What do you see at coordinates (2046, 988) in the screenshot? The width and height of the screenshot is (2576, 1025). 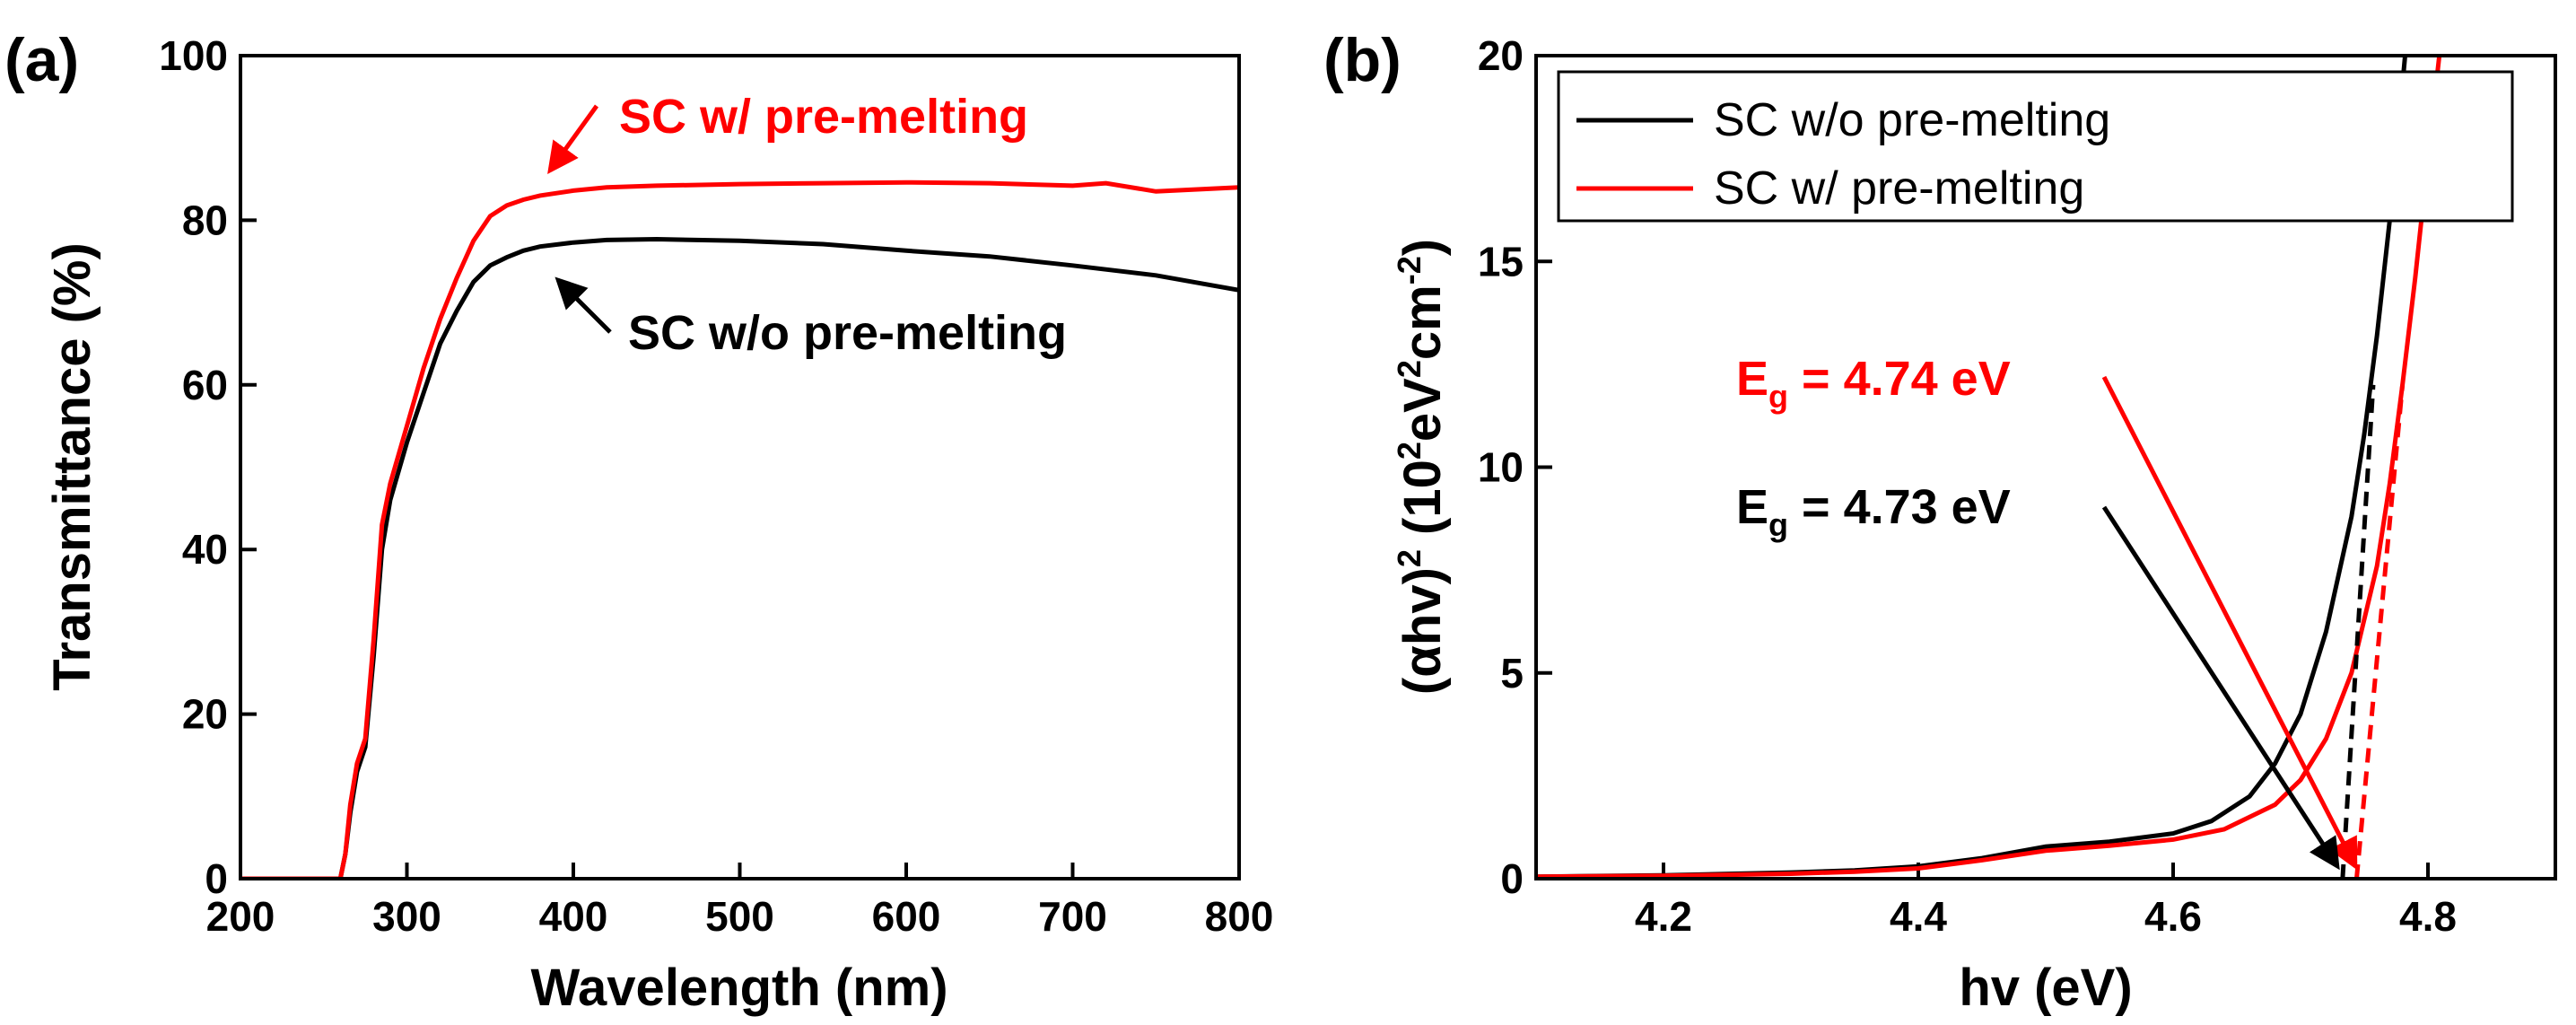 I see `panel-b-x-axis-label: hv (eV)` at bounding box center [2046, 988].